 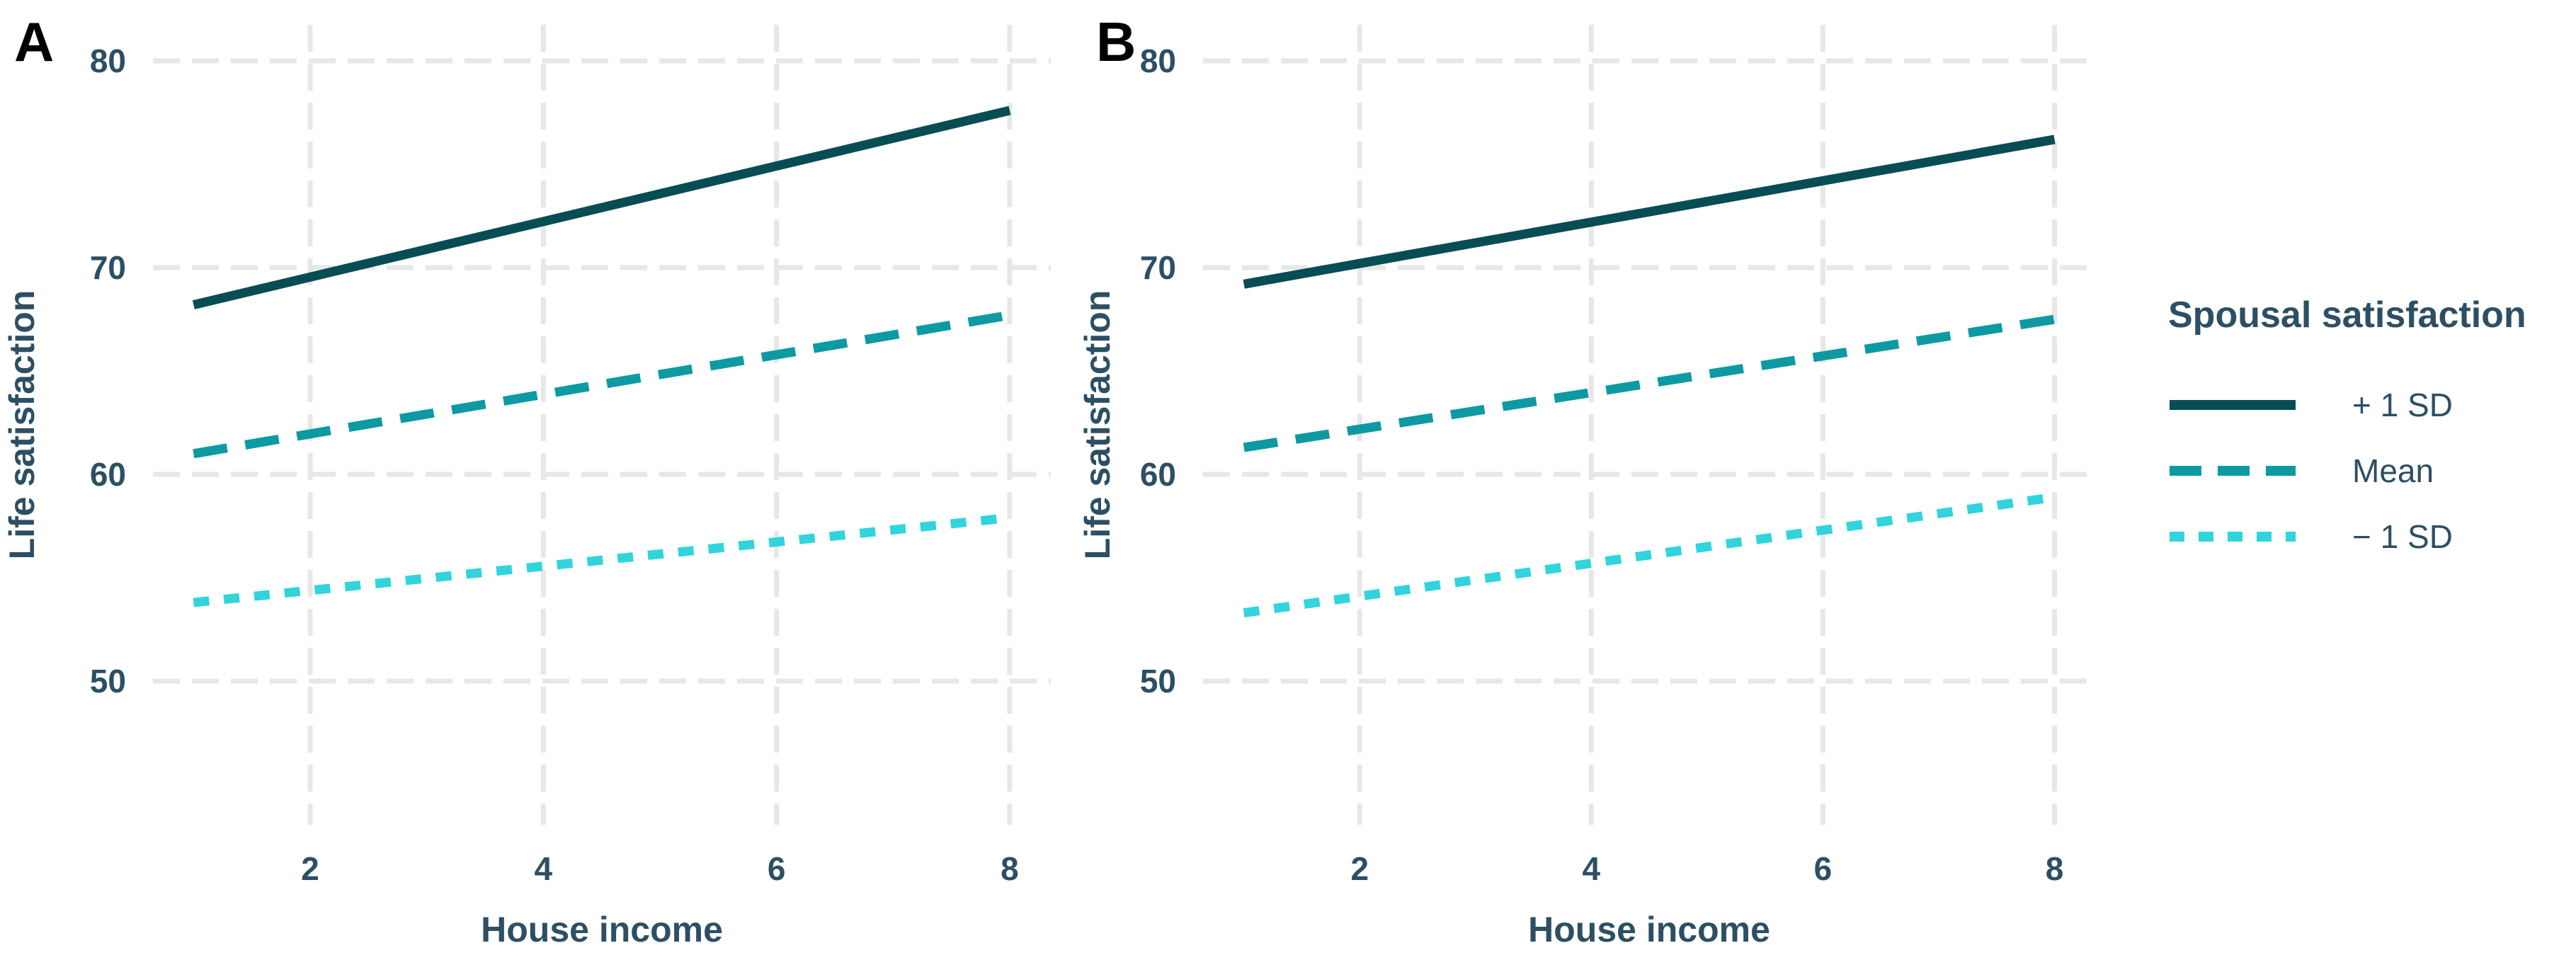 What do you see at coordinates (1592, 868) in the screenshot?
I see `x-tick-4-panel-b: 4` at bounding box center [1592, 868].